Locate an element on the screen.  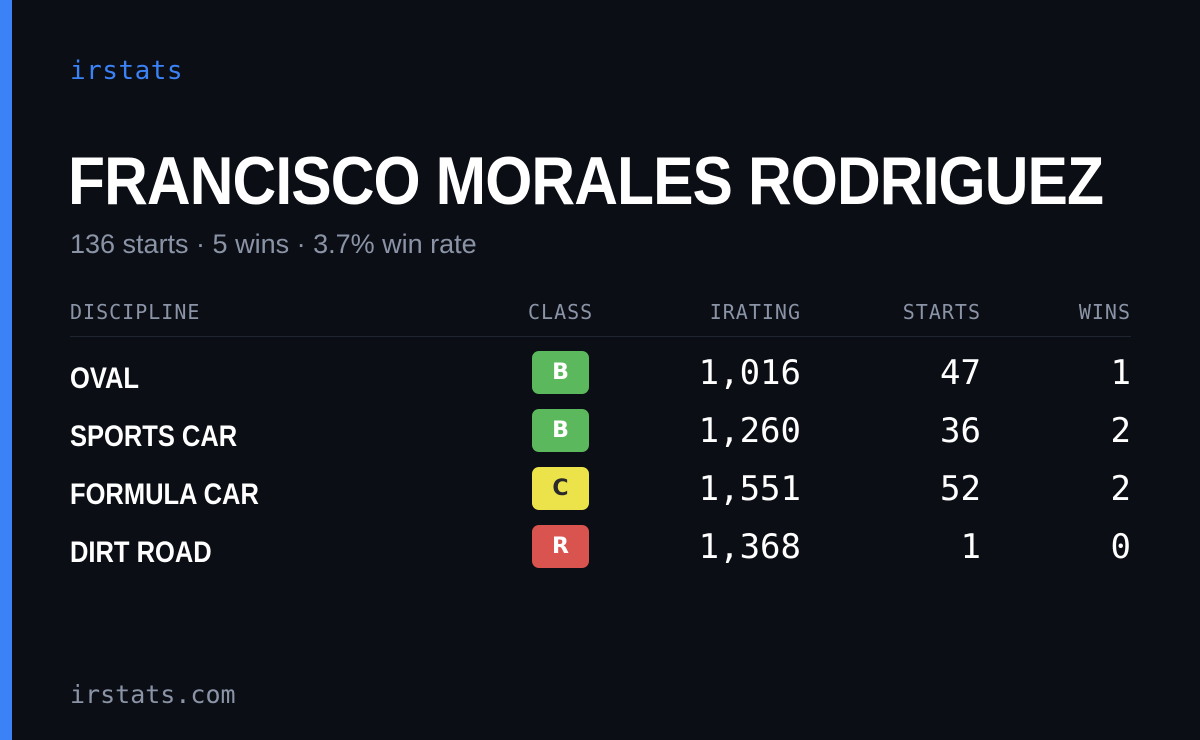
driver-name: FRANCISCO MORALES RODRIGUEZ is located at coordinates (586, 181).